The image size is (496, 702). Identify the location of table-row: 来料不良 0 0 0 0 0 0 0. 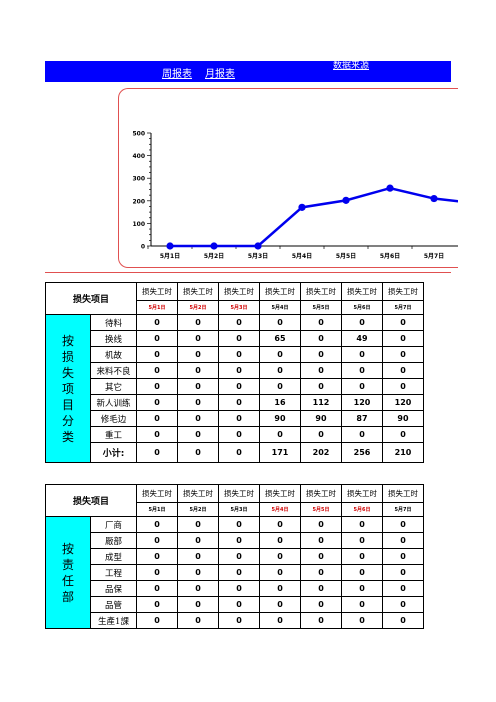
(235, 370).